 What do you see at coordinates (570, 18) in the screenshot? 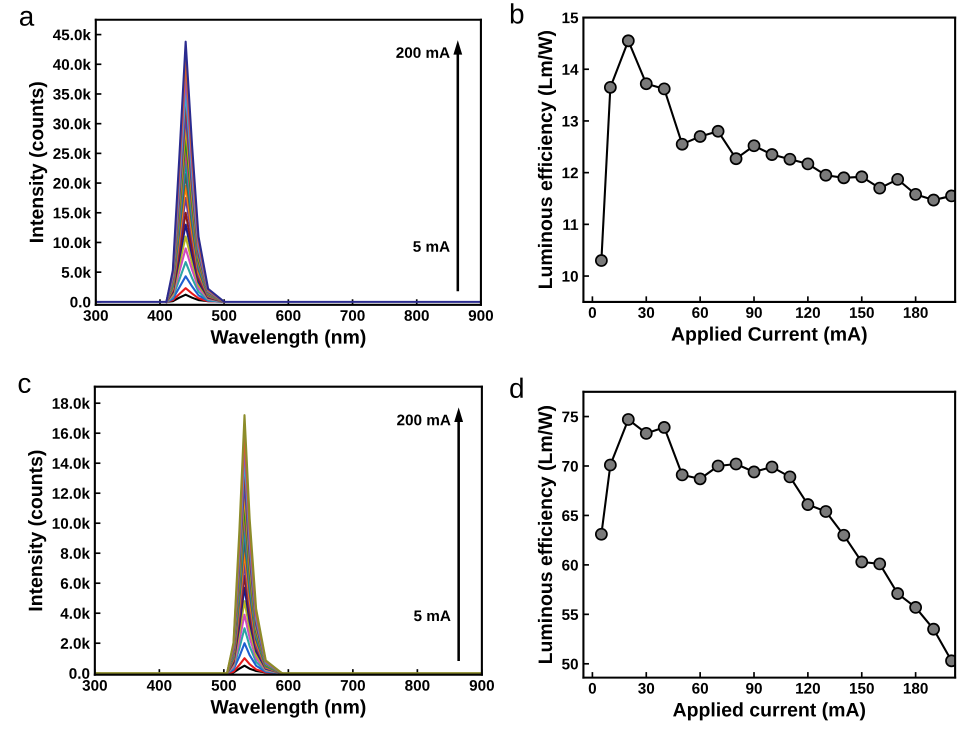
I see `y-tick-label: 15` at bounding box center [570, 18].